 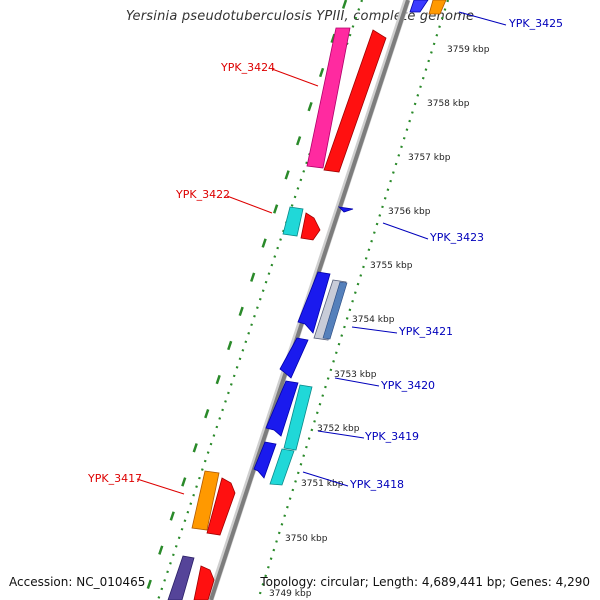 I want to click on kbp-tick: 3759 kbp, so click(x=468, y=50).